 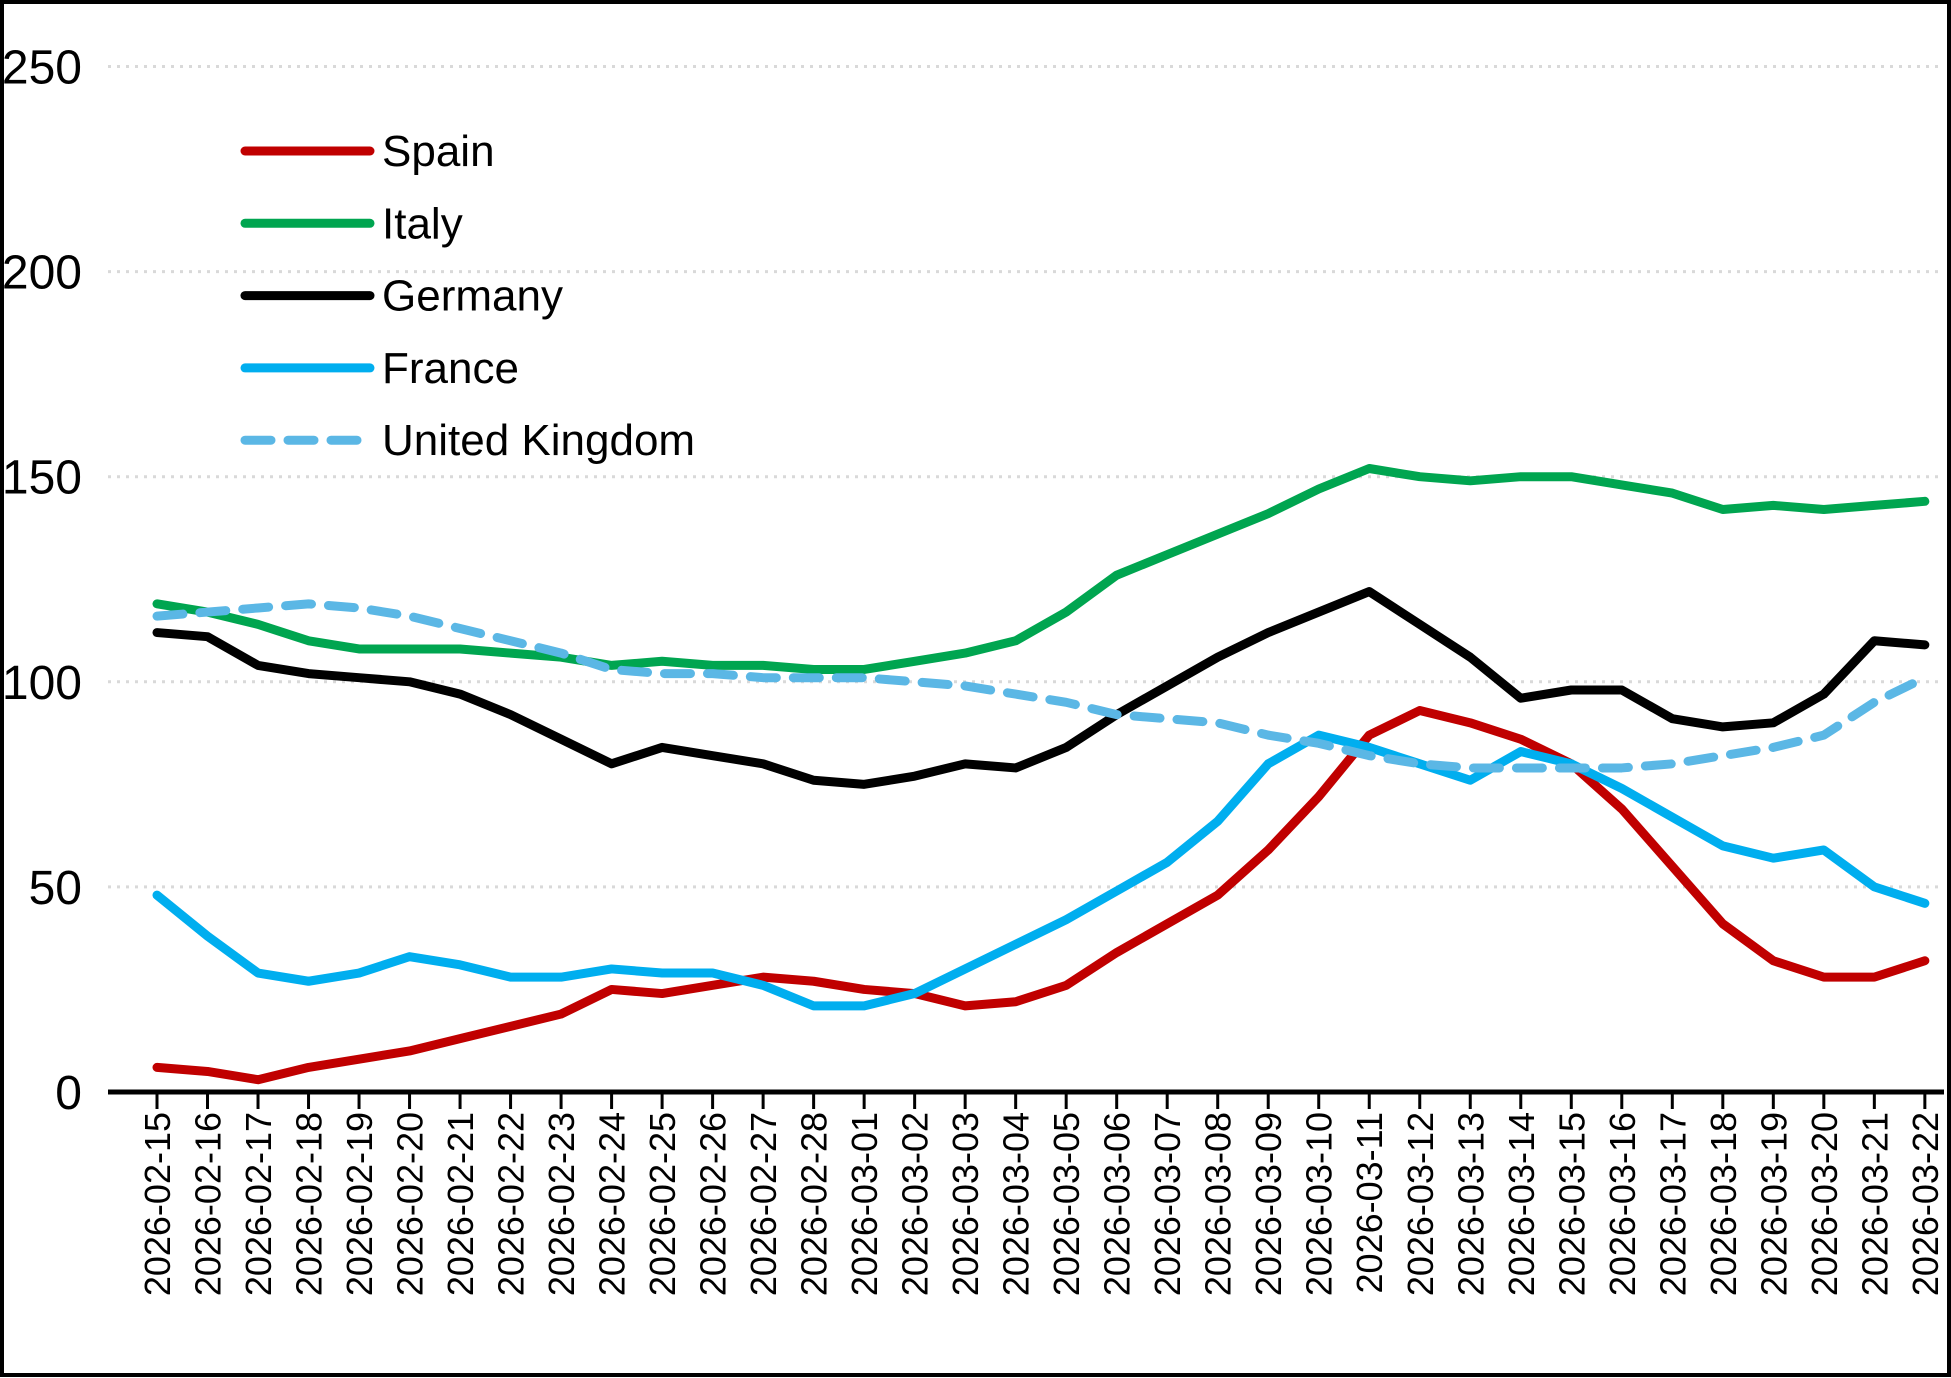 What do you see at coordinates (1571, 1204) in the screenshot?
I see `x-axis-label: 2026-03-15` at bounding box center [1571, 1204].